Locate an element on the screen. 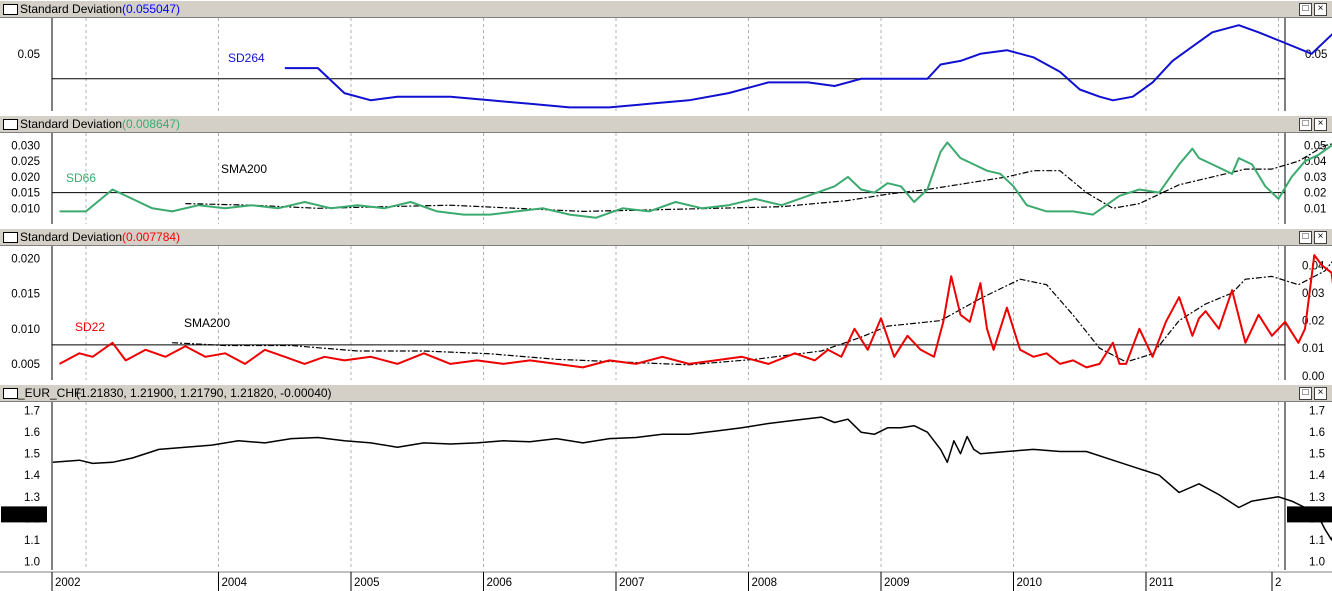 The width and height of the screenshot is (1332, 591). pane-value: (0.055047) is located at coordinates (151, 9).